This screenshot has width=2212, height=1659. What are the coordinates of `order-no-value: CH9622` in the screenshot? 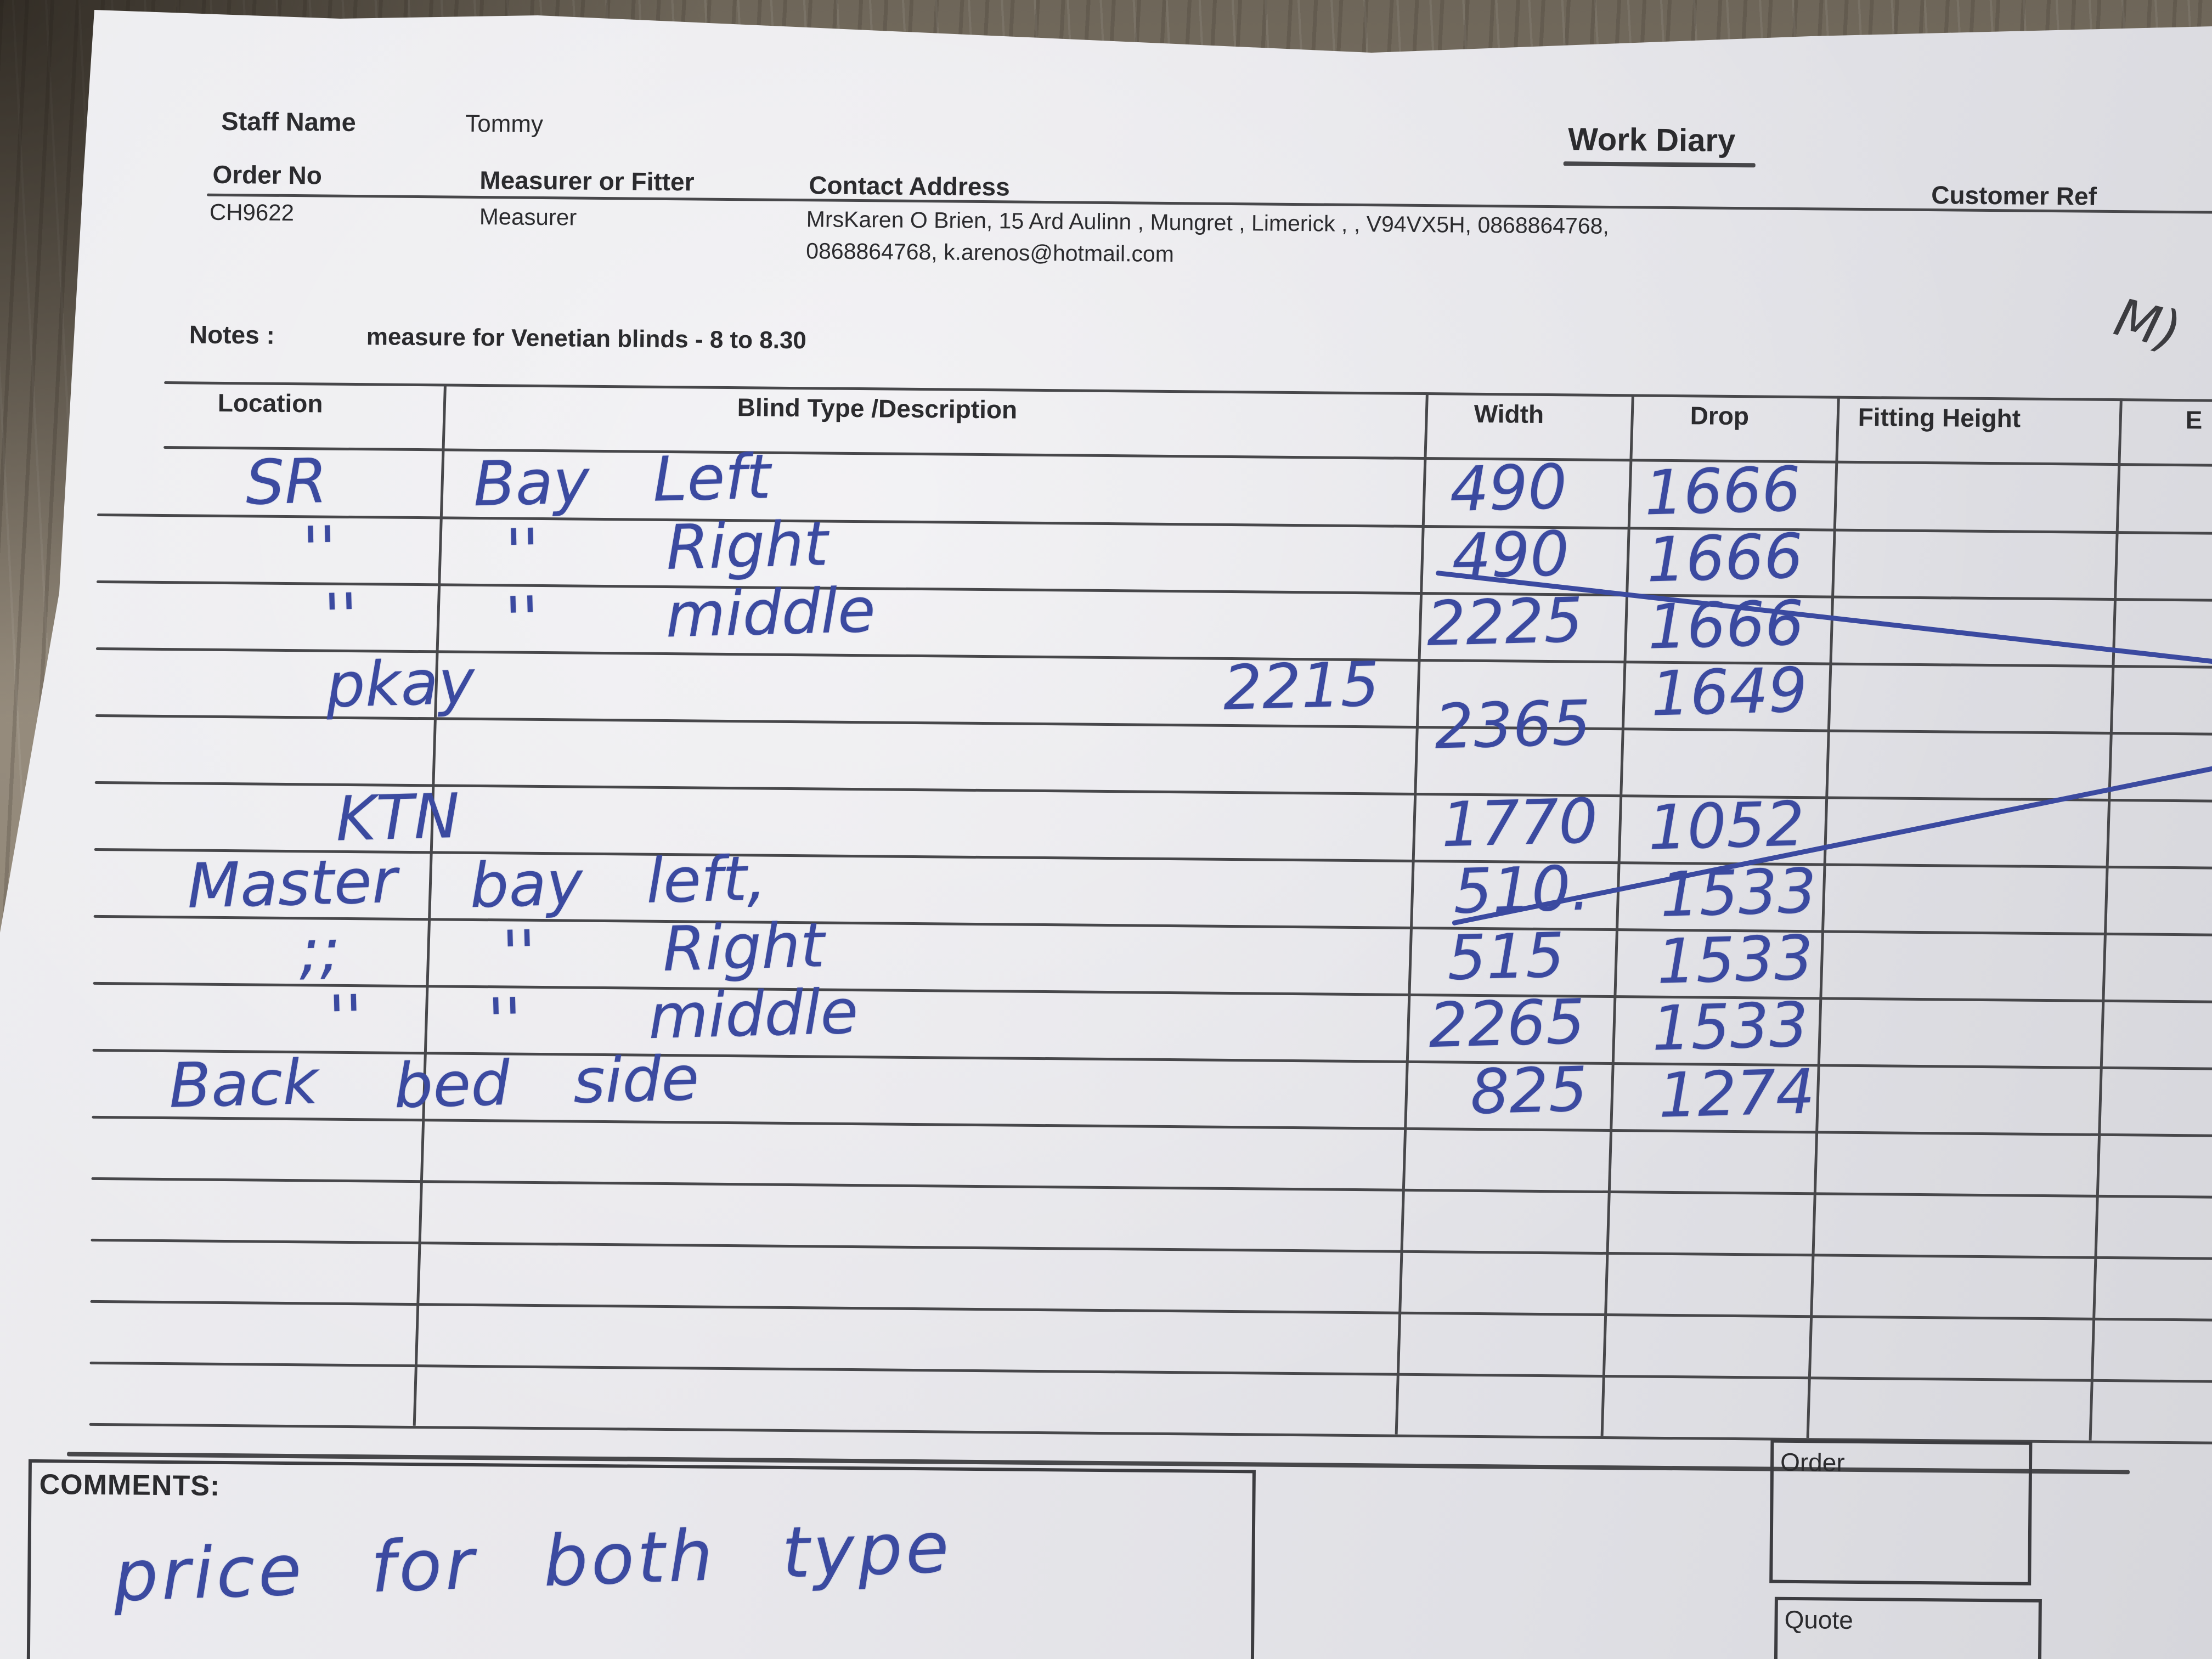 It's located at (252, 213).